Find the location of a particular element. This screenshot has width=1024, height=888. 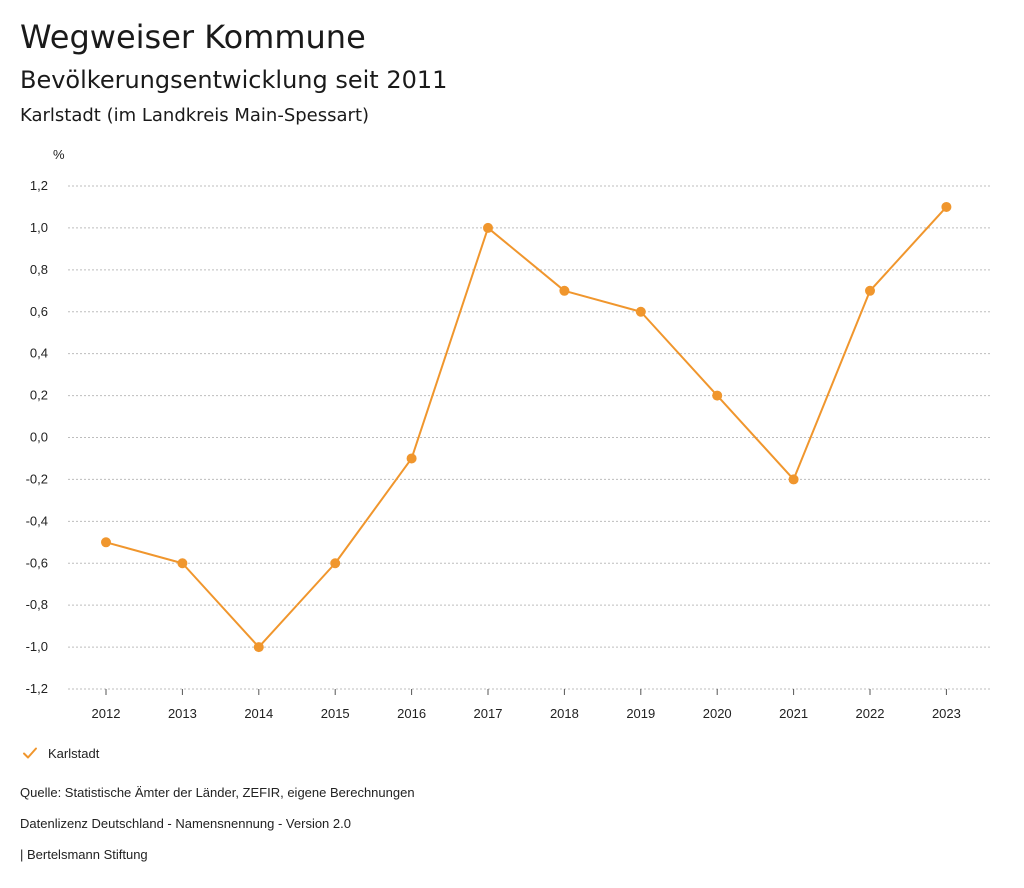

x-tick-label: 2016 is located at coordinates (411, 713).